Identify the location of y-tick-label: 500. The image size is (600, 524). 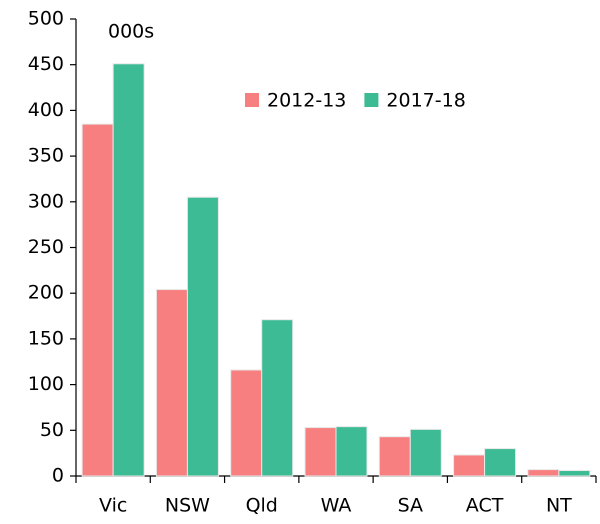
(46, 19).